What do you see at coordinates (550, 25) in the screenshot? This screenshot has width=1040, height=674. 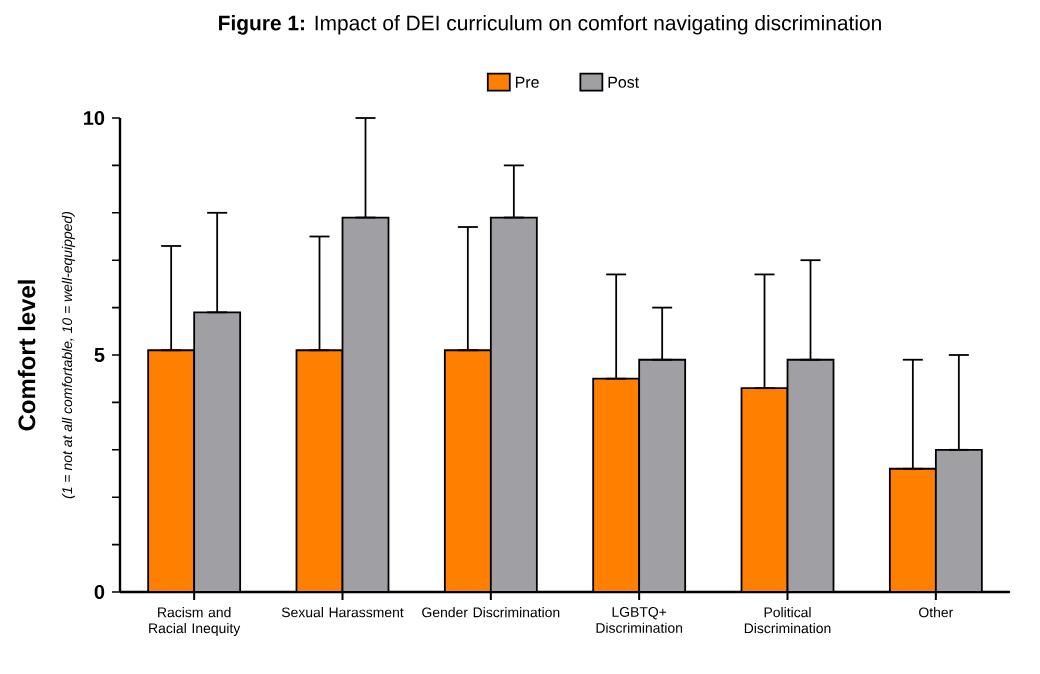 I see `chart-title: Figure 1: Impact of DEI curriculum on comfort navigating discrimination` at bounding box center [550, 25].